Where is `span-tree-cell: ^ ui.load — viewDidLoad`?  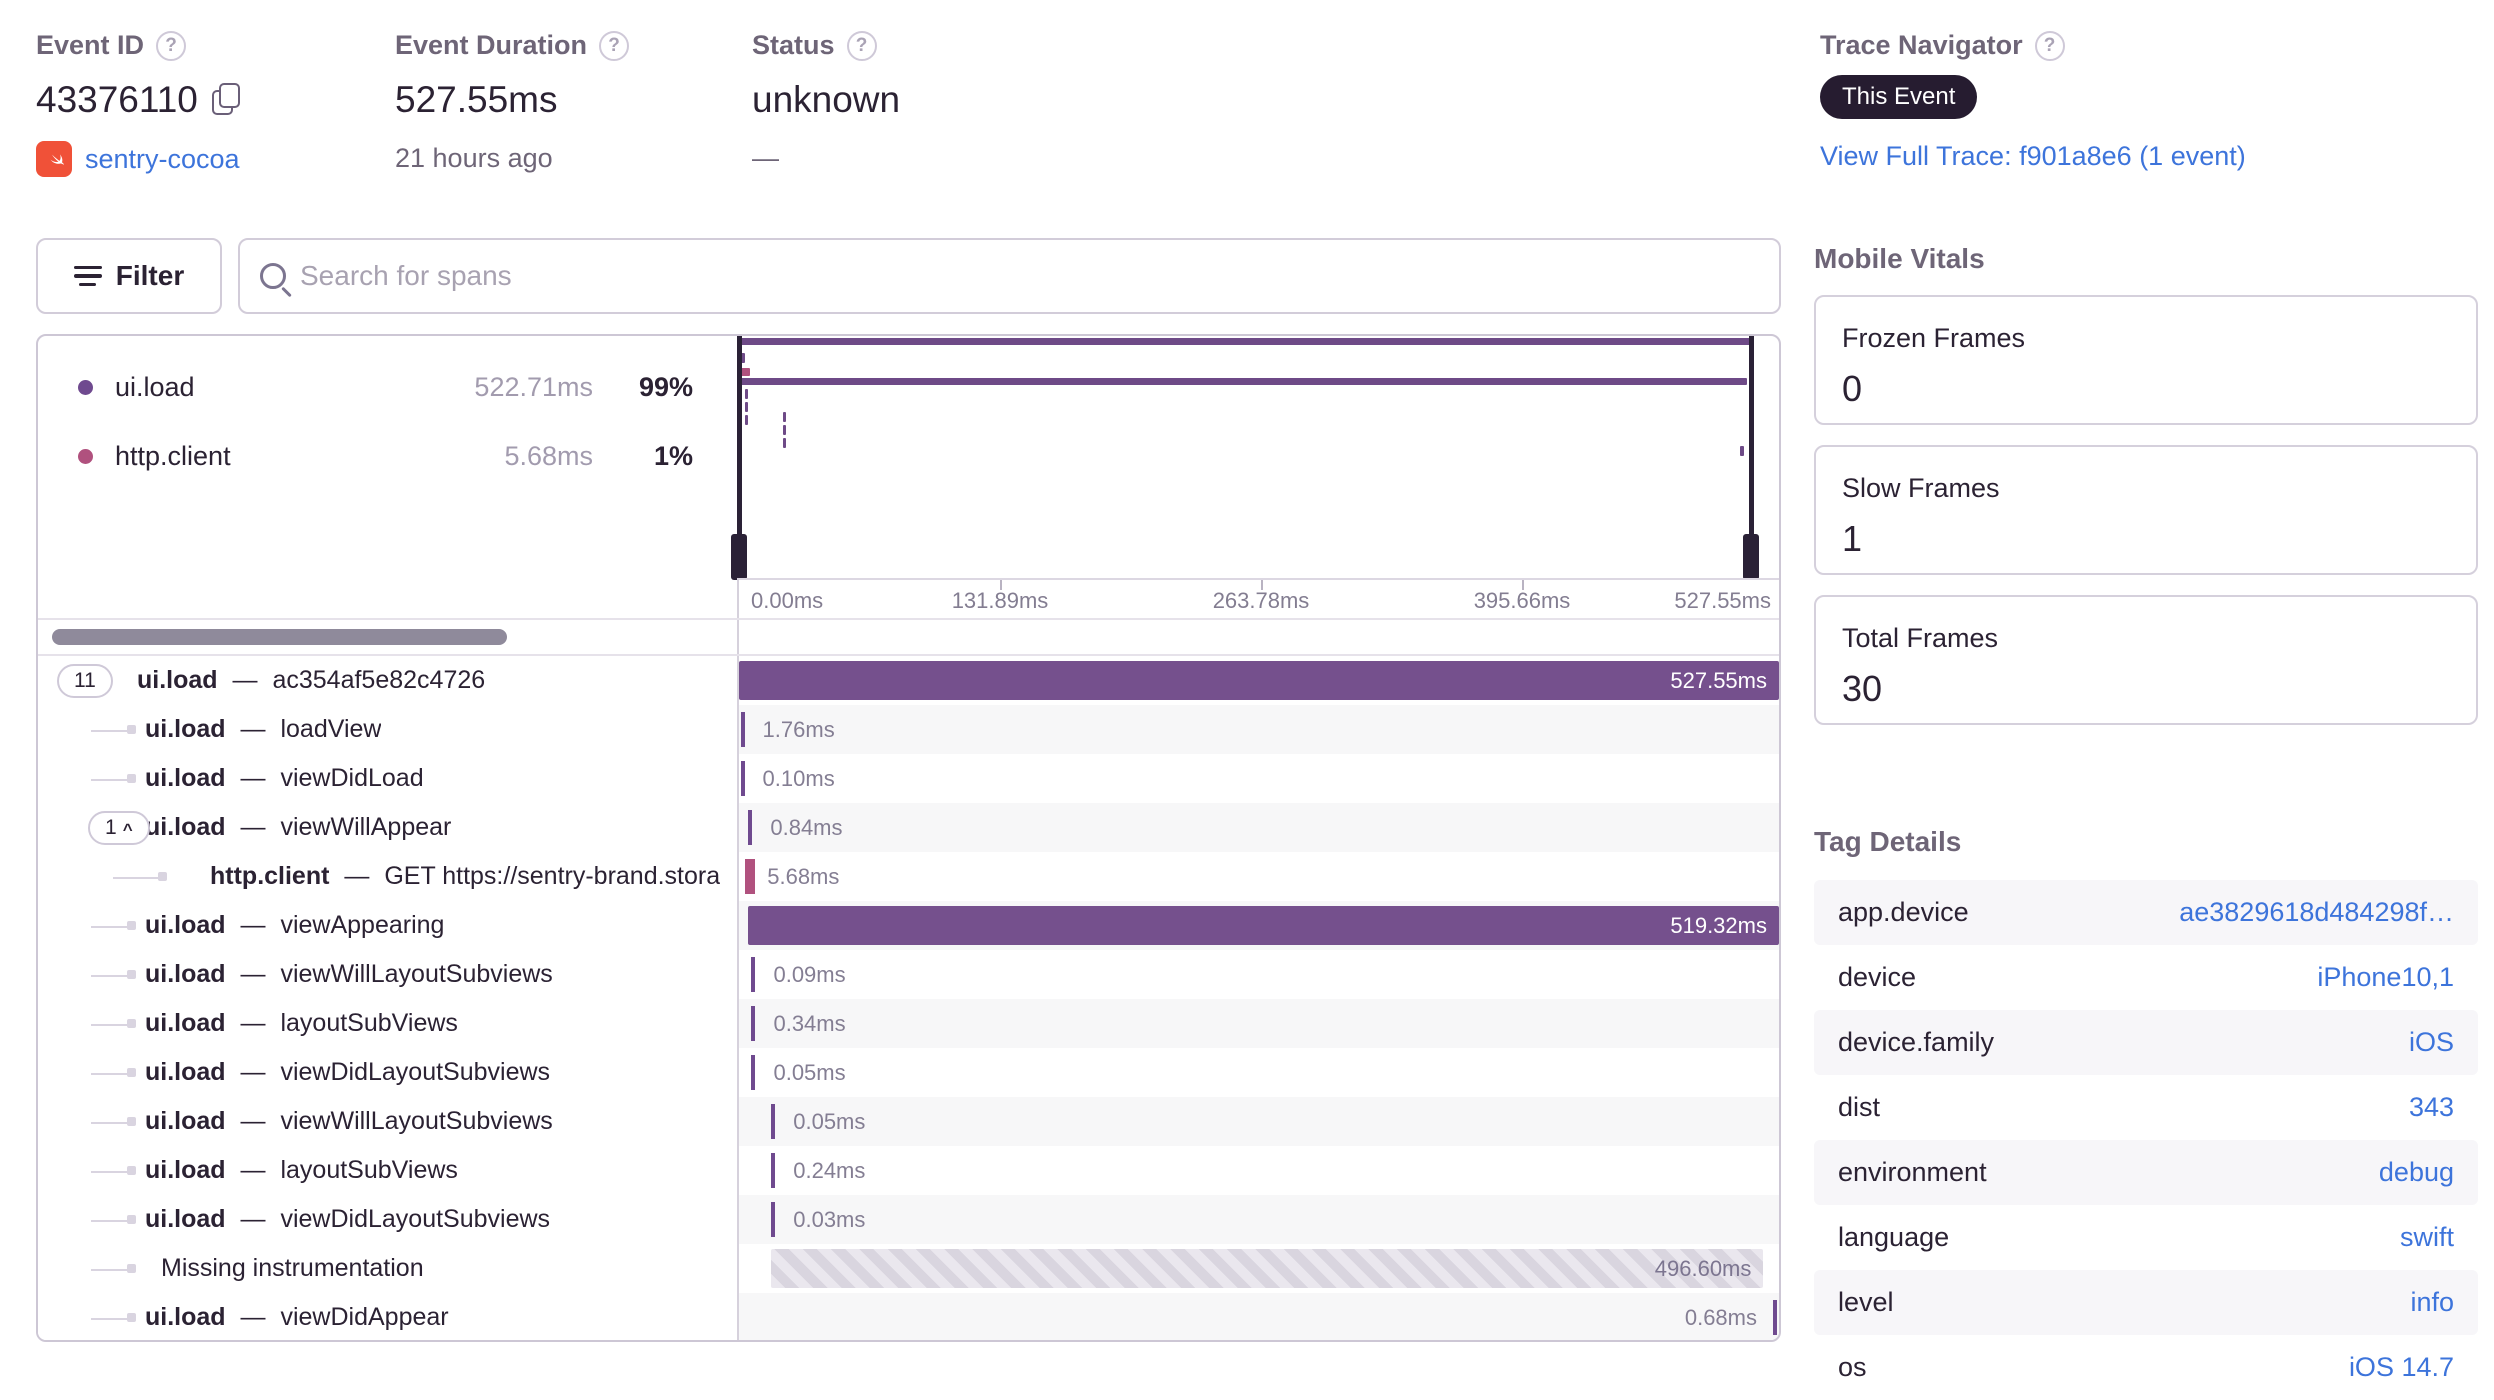
span-tree-cell: ^ ui.load — viewDidLoad is located at coordinates (388, 778).